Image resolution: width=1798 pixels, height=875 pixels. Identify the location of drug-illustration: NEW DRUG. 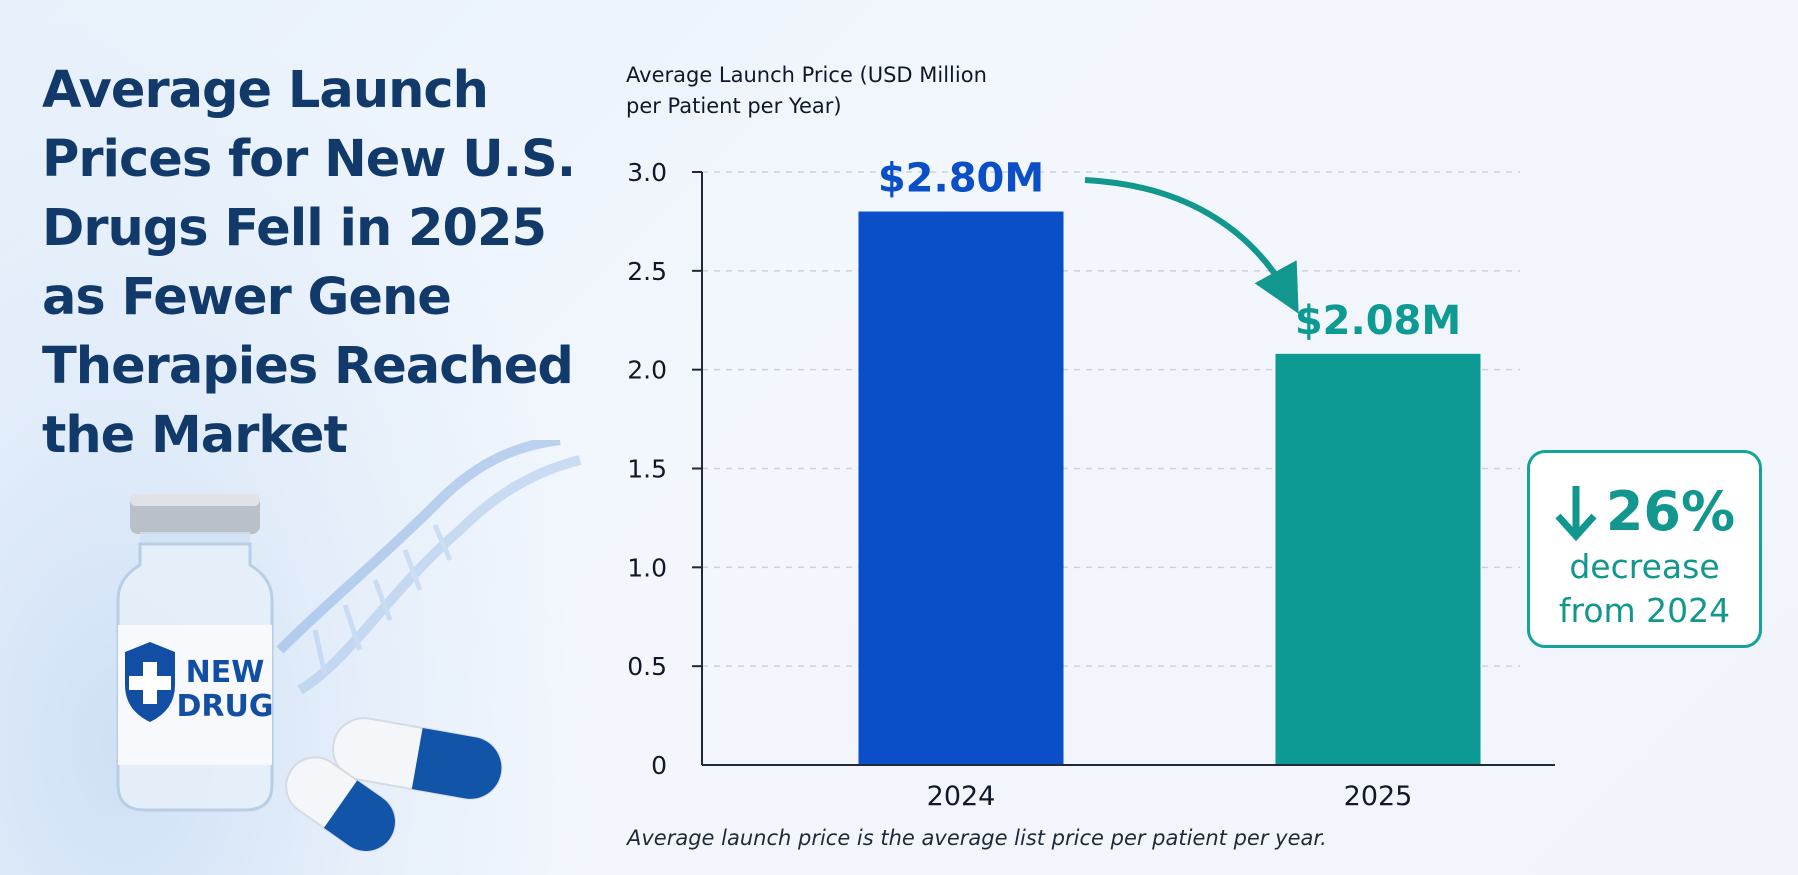
(349, 646).